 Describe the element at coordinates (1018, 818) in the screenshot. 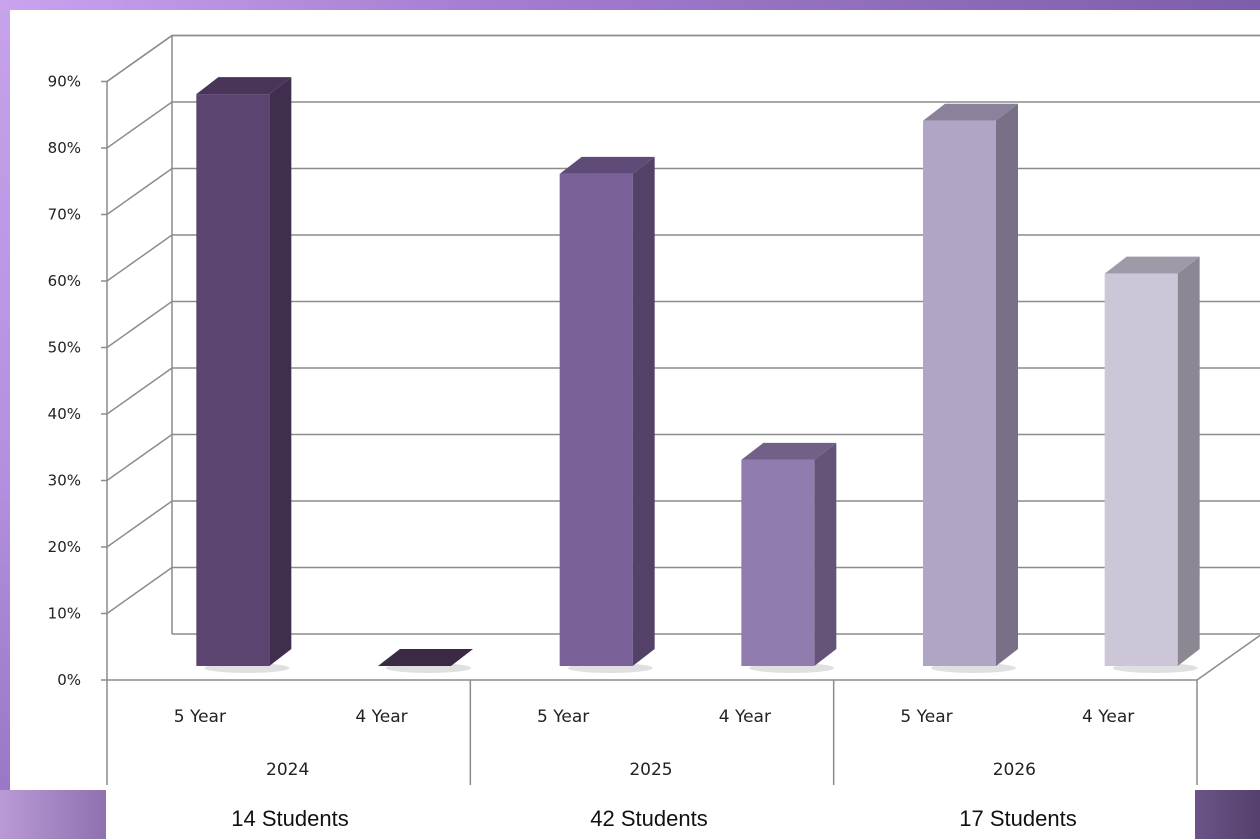

I see `student-count-2026: 17 Students` at that location.